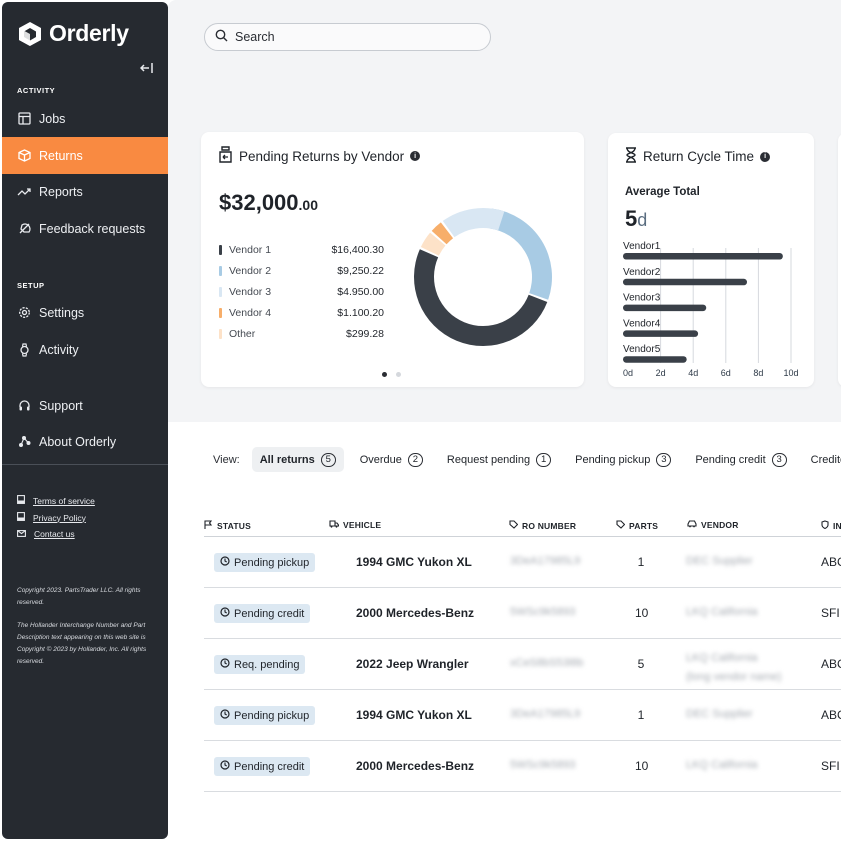 This screenshot has width=841, height=841. Describe the element at coordinates (384, 374) in the screenshot. I see `carousel-dot-active` at that location.